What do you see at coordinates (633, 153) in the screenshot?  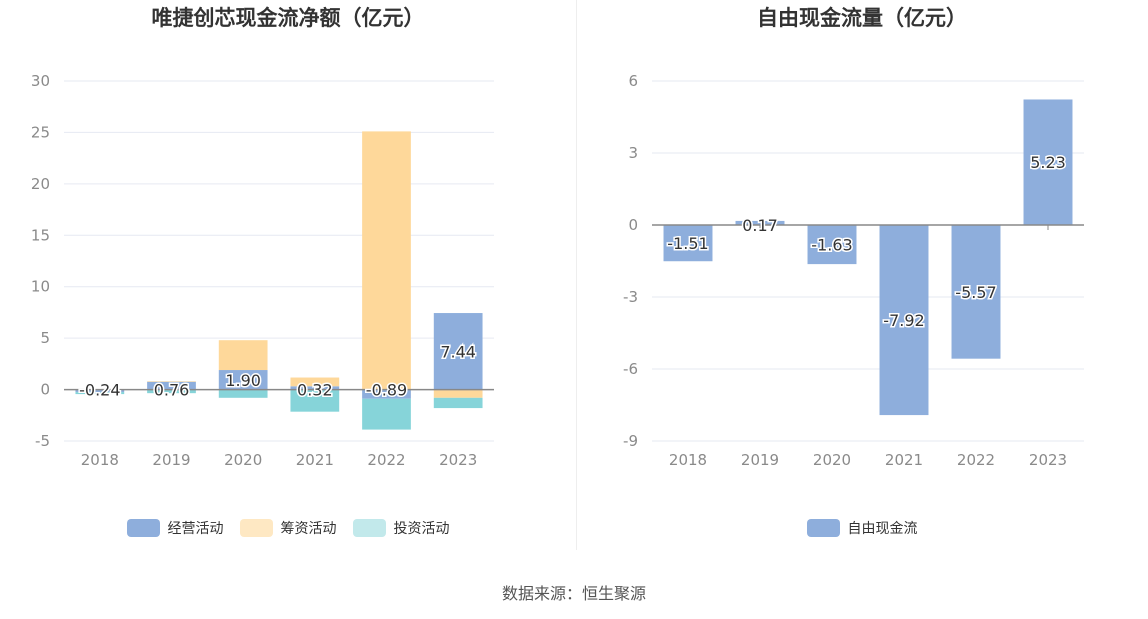 I see `y-tick-label: 3` at bounding box center [633, 153].